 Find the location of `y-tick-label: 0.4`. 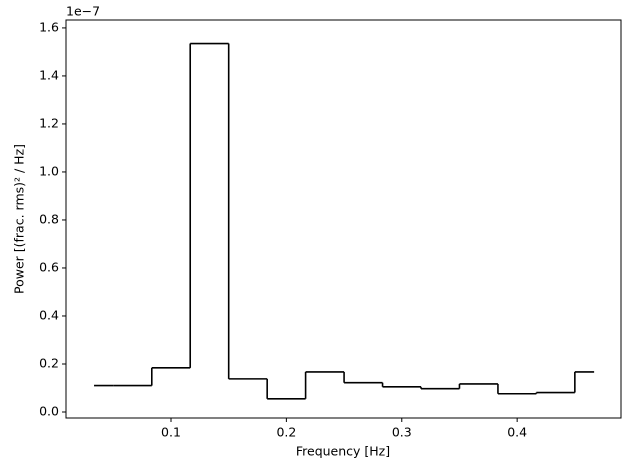

y-tick-label: 0.4 is located at coordinates (49, 314).